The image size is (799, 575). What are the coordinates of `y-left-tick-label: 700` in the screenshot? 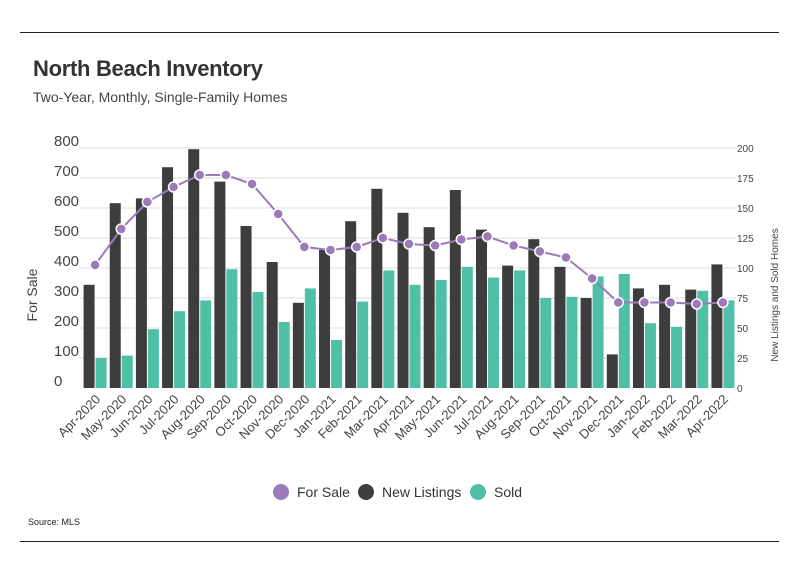 It's located at (66, 171).